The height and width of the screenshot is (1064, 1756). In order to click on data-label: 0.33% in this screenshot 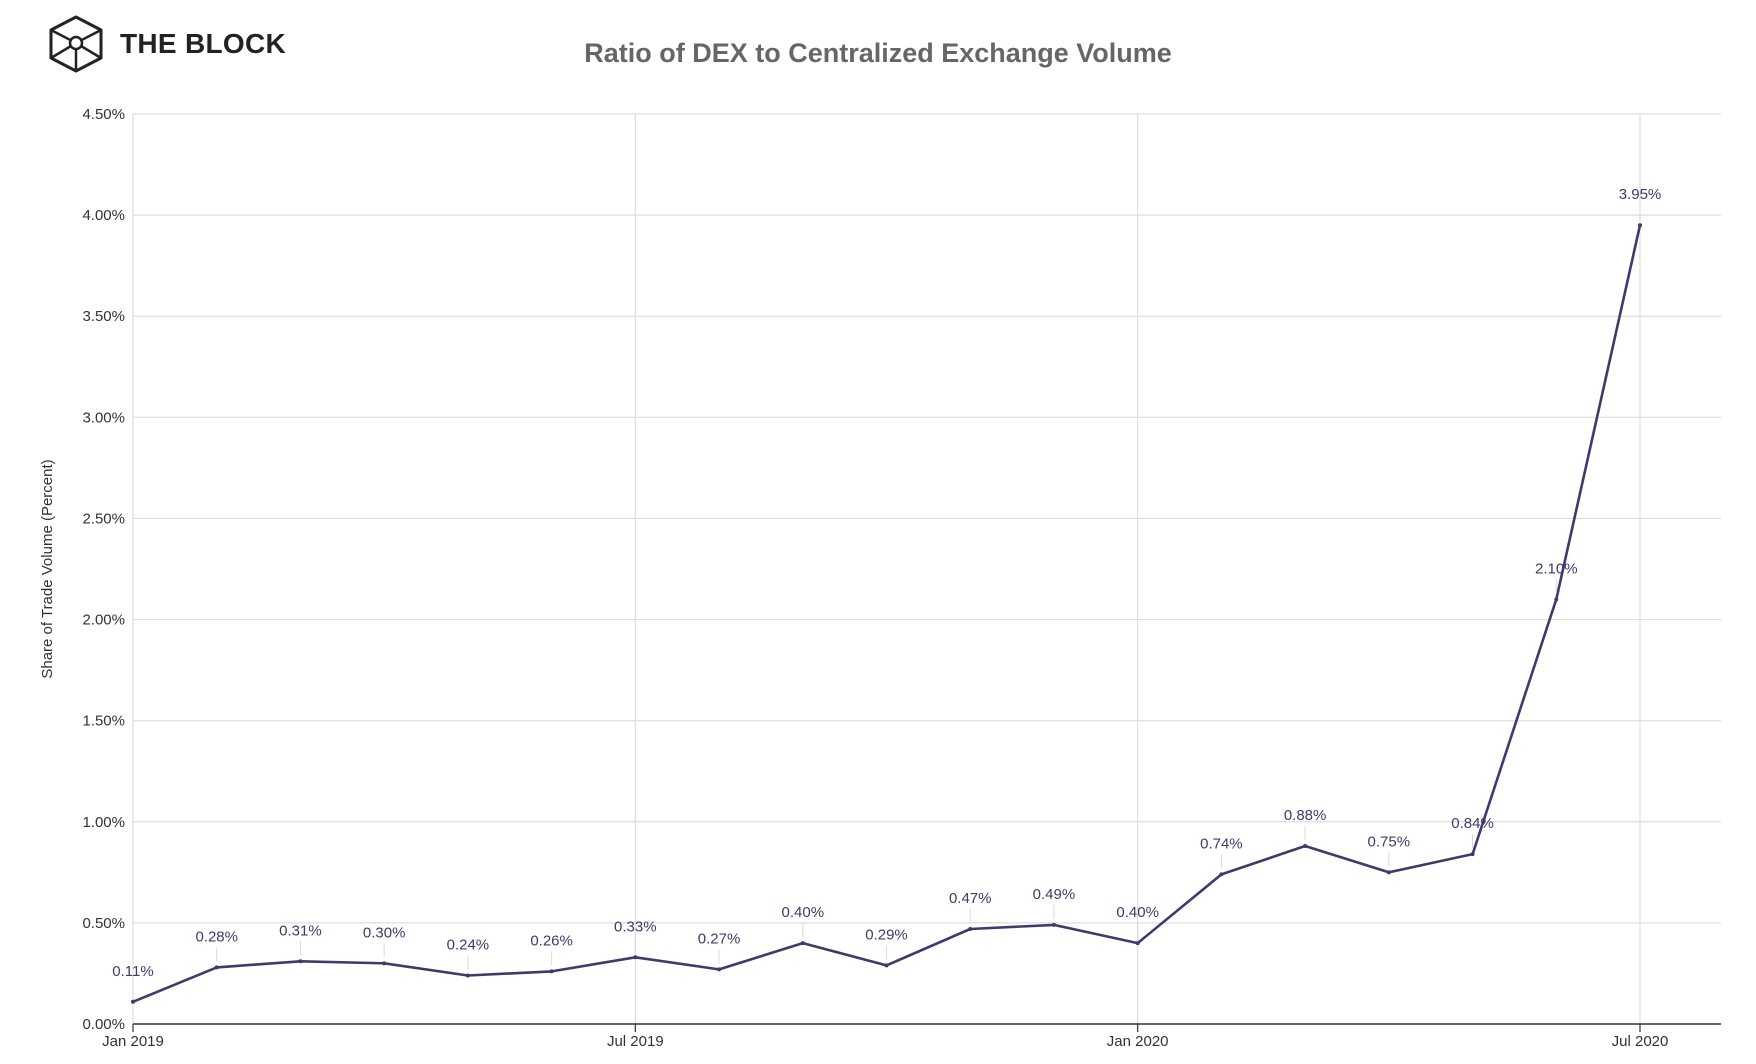, I will do `click(635, 926)`.